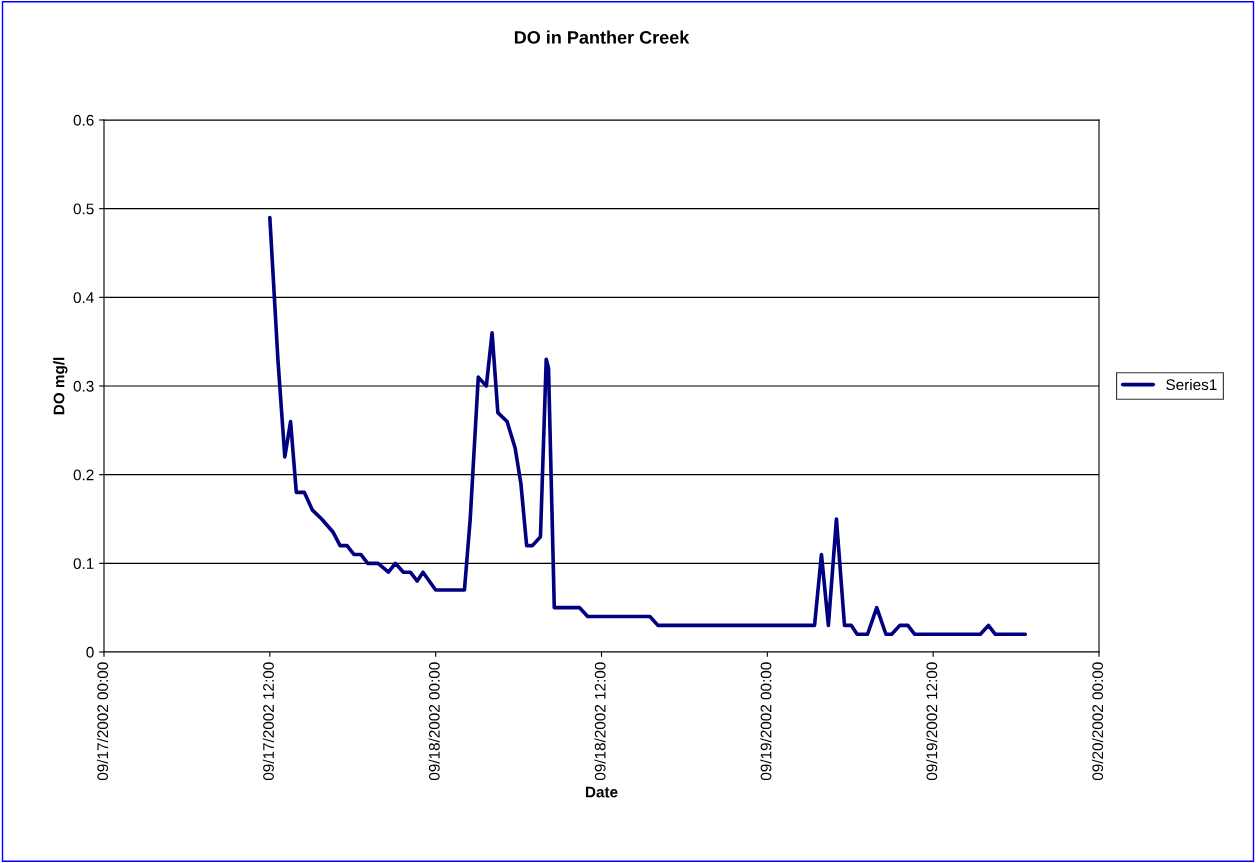 This screenshot has width=1256, height=863. What do you see at coordinates (932, 721) in the screenshot?
I see `x-tick-label: 09/19/2002 12:00` at bounding box center [932, 721].